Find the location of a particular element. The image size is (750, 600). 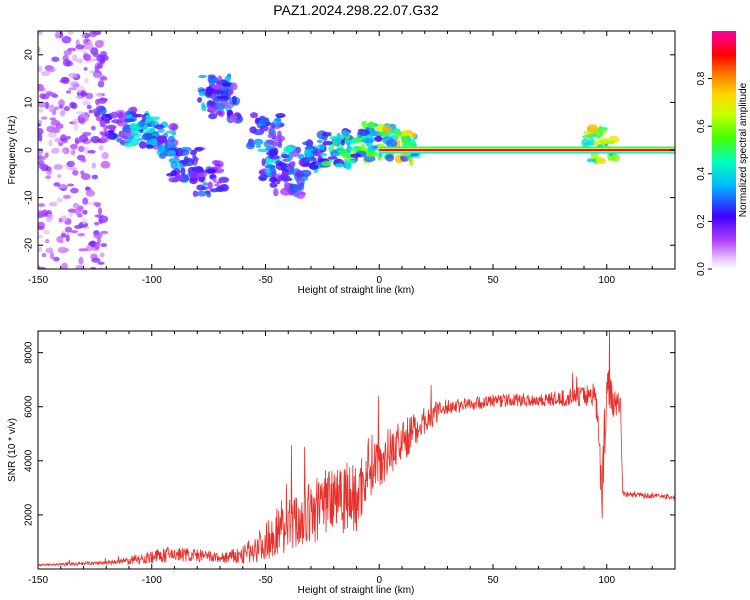

colorbar-gradient is located at coordinates (724, 150).